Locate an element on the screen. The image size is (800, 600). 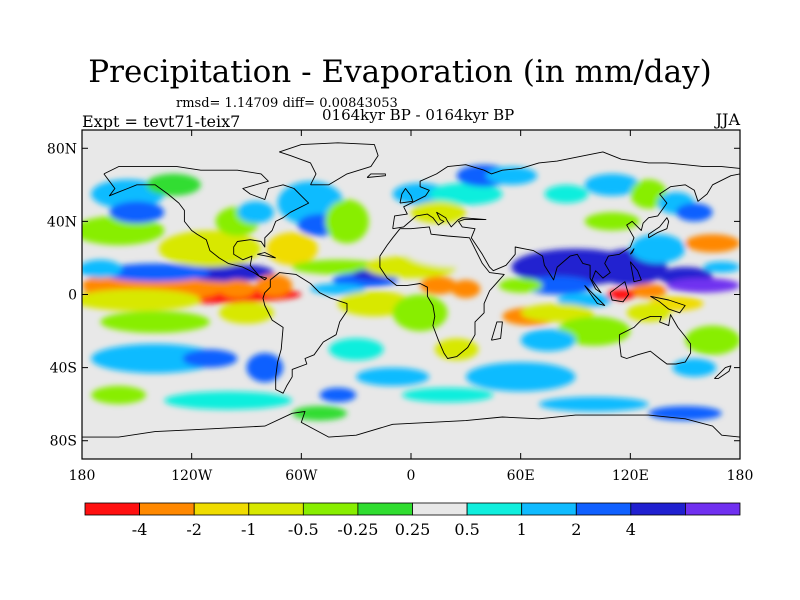
lat-tick-label: 40N is located at coordinates (62, 222).